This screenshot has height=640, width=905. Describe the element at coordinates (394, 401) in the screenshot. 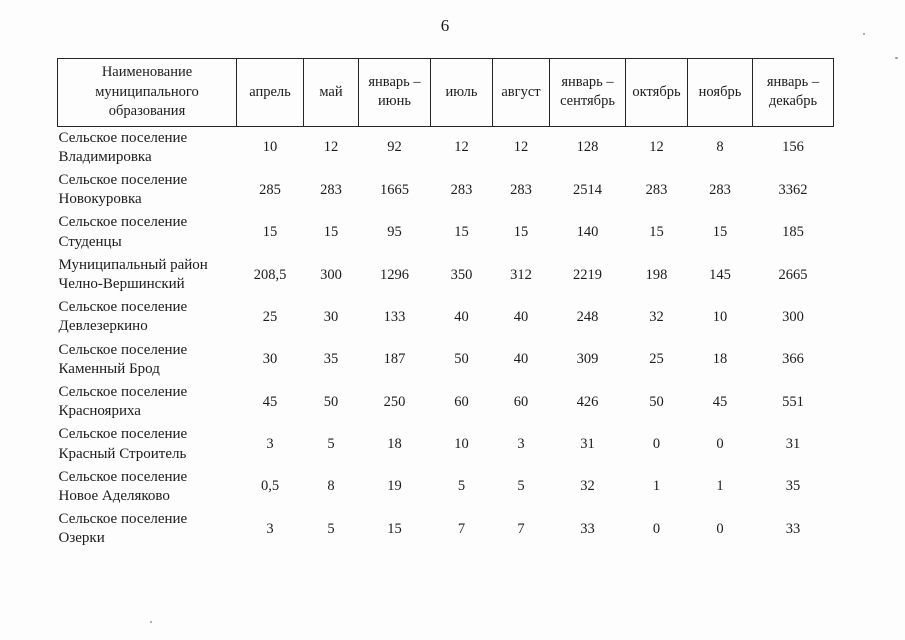

I see `value-cell: 250` at that location.